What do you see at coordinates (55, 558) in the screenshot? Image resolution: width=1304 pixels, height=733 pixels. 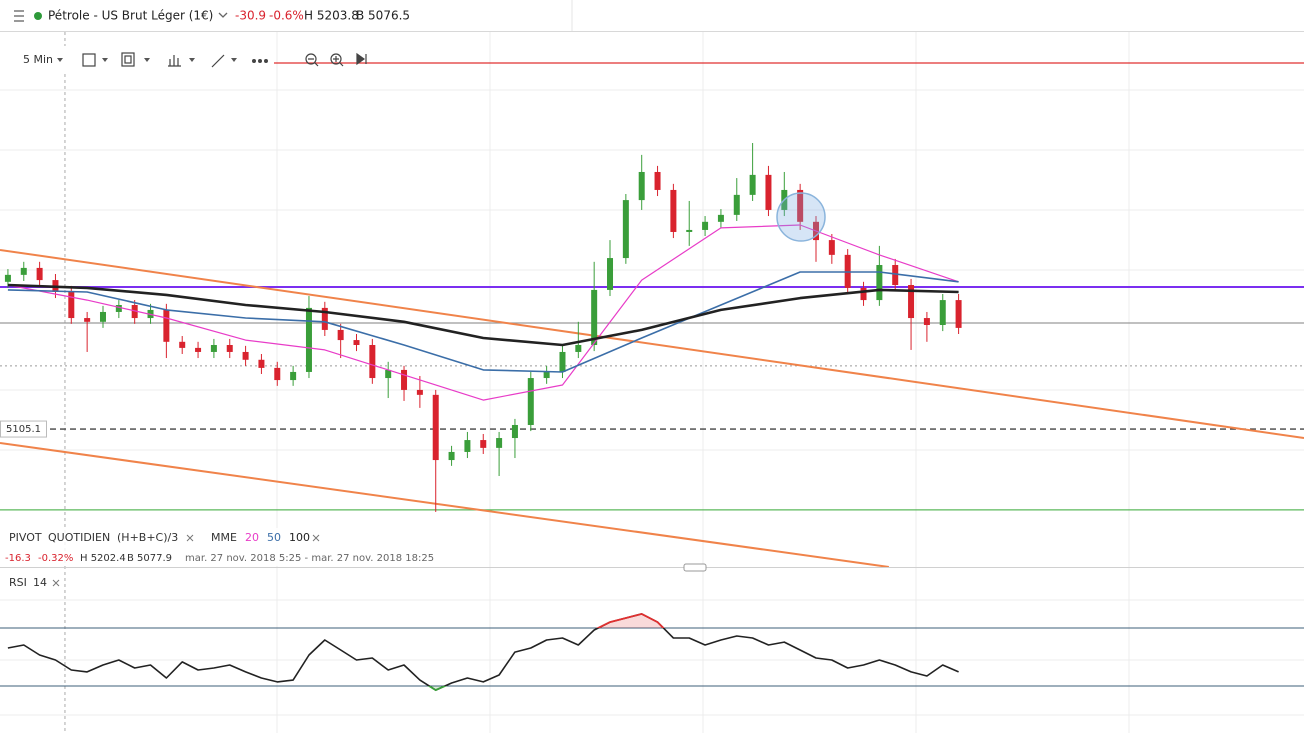 I see `info-change-pct: -0.32%` at bounding box center [55, 558].